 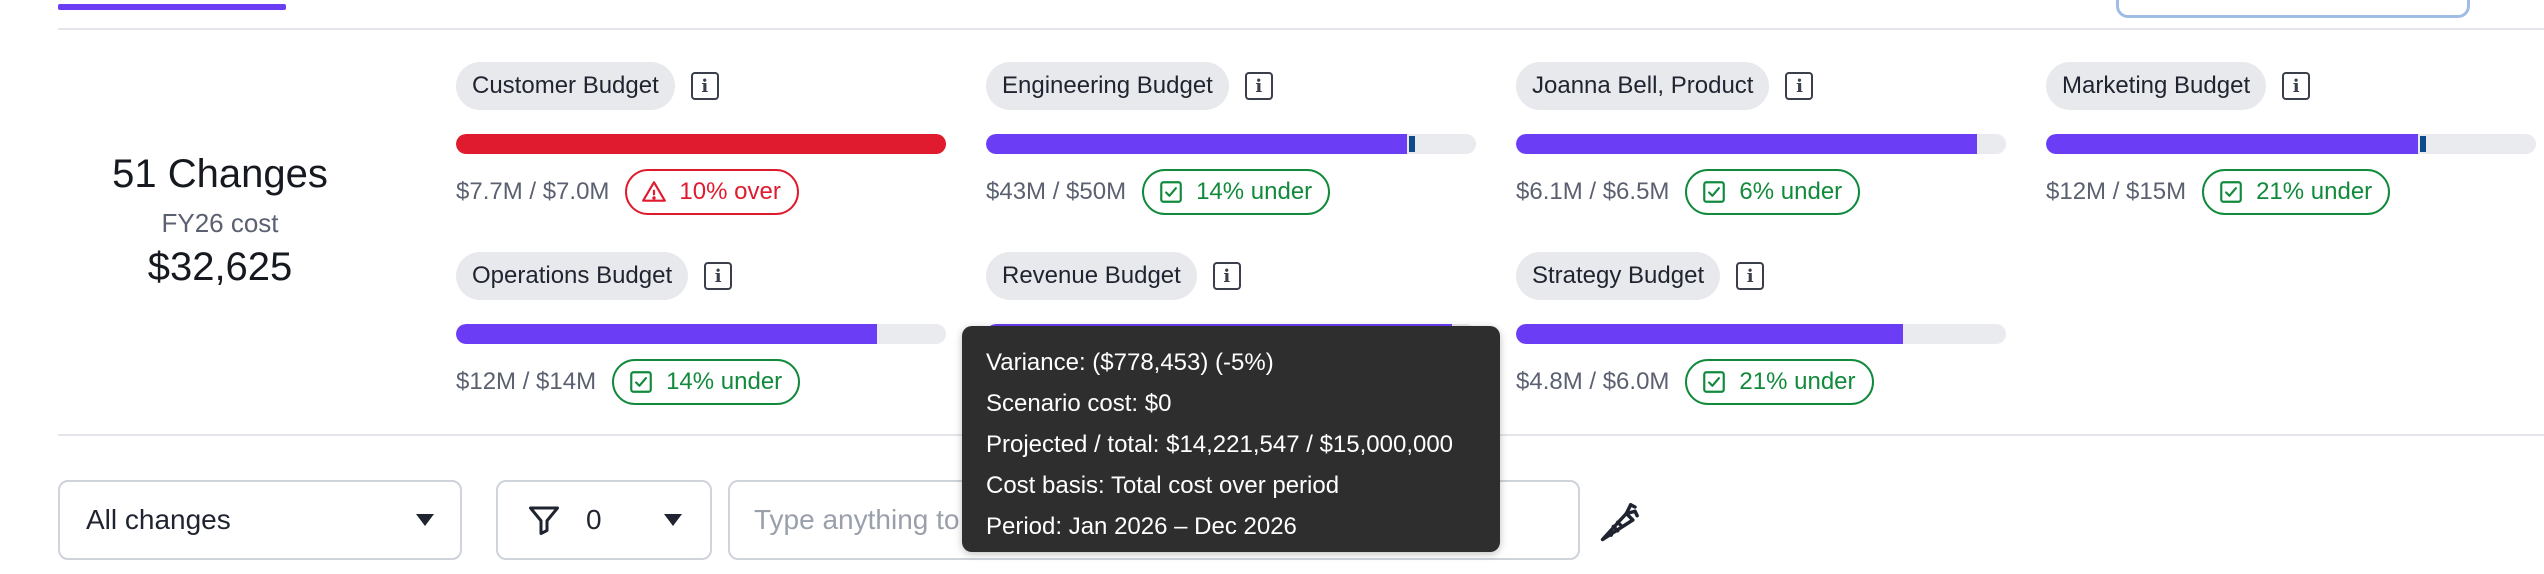 What do you see at coordinates (604, 520) in the screenshot?
I see `filter-button: 0` at bounding box center [604, 520].